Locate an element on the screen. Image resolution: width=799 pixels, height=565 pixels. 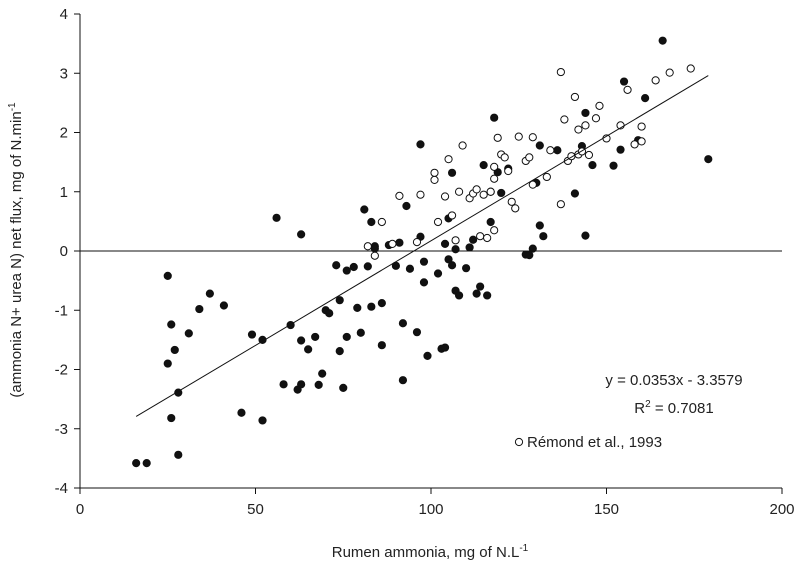
legend-open-marker is located at coordinates (519, 442).